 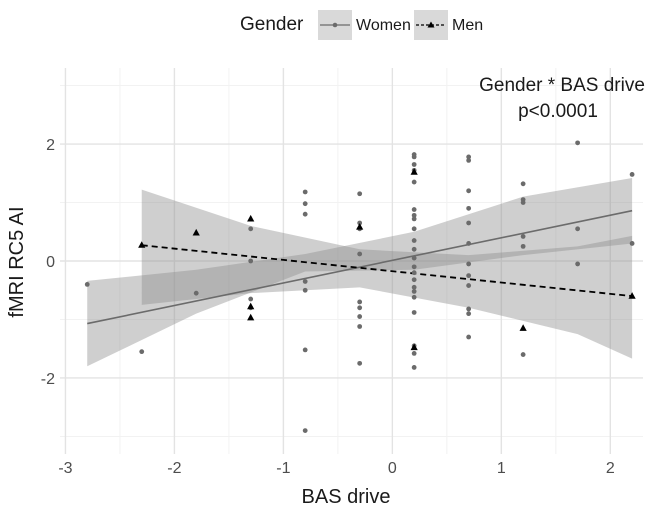 What do you see at coordinates (392, 468) in the screenshot?
I see `x-tick-label: 0` at bounding box center [392, 468].